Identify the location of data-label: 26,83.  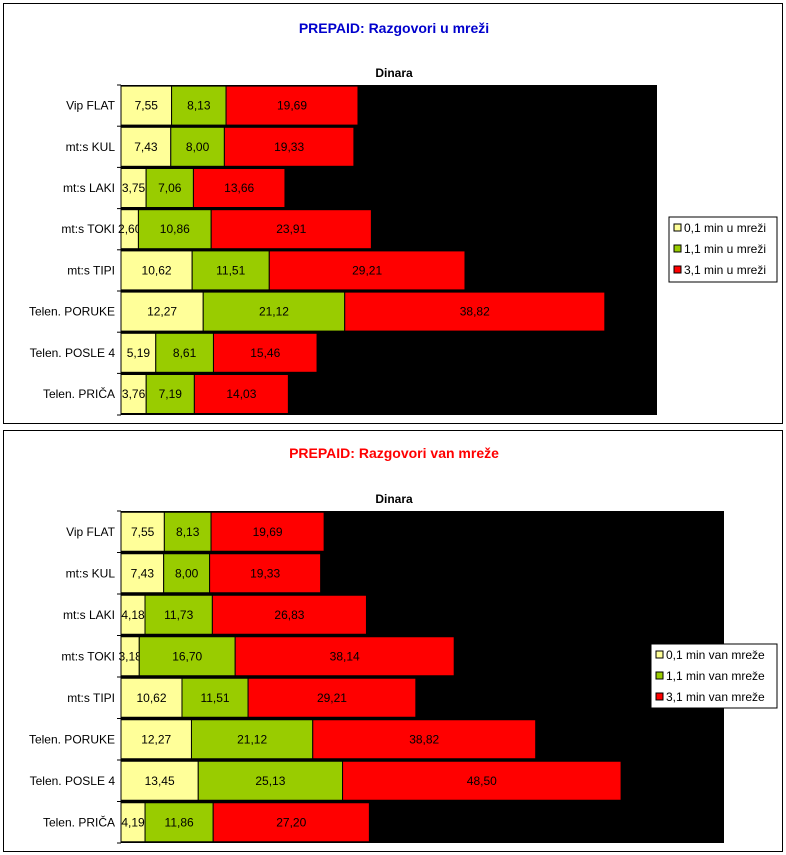
(289, 615).